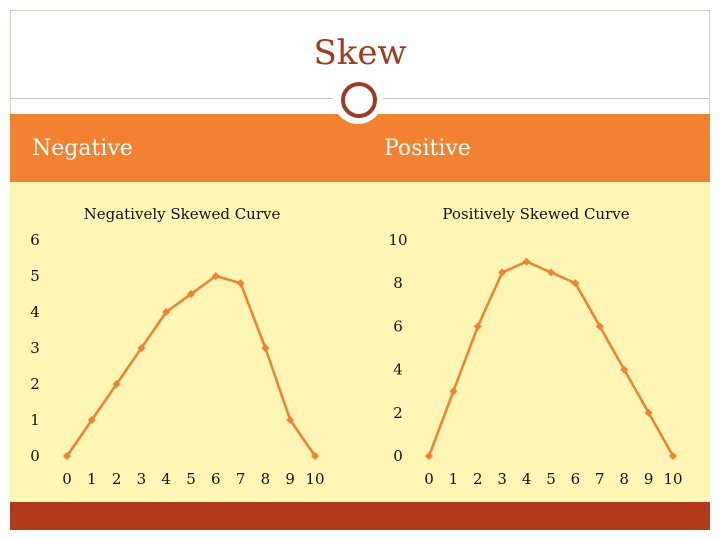 Image resolution: width=720 pixels, height=540 pixels. I want to click on pos-x-tick-label: 3, so click(502, 479).